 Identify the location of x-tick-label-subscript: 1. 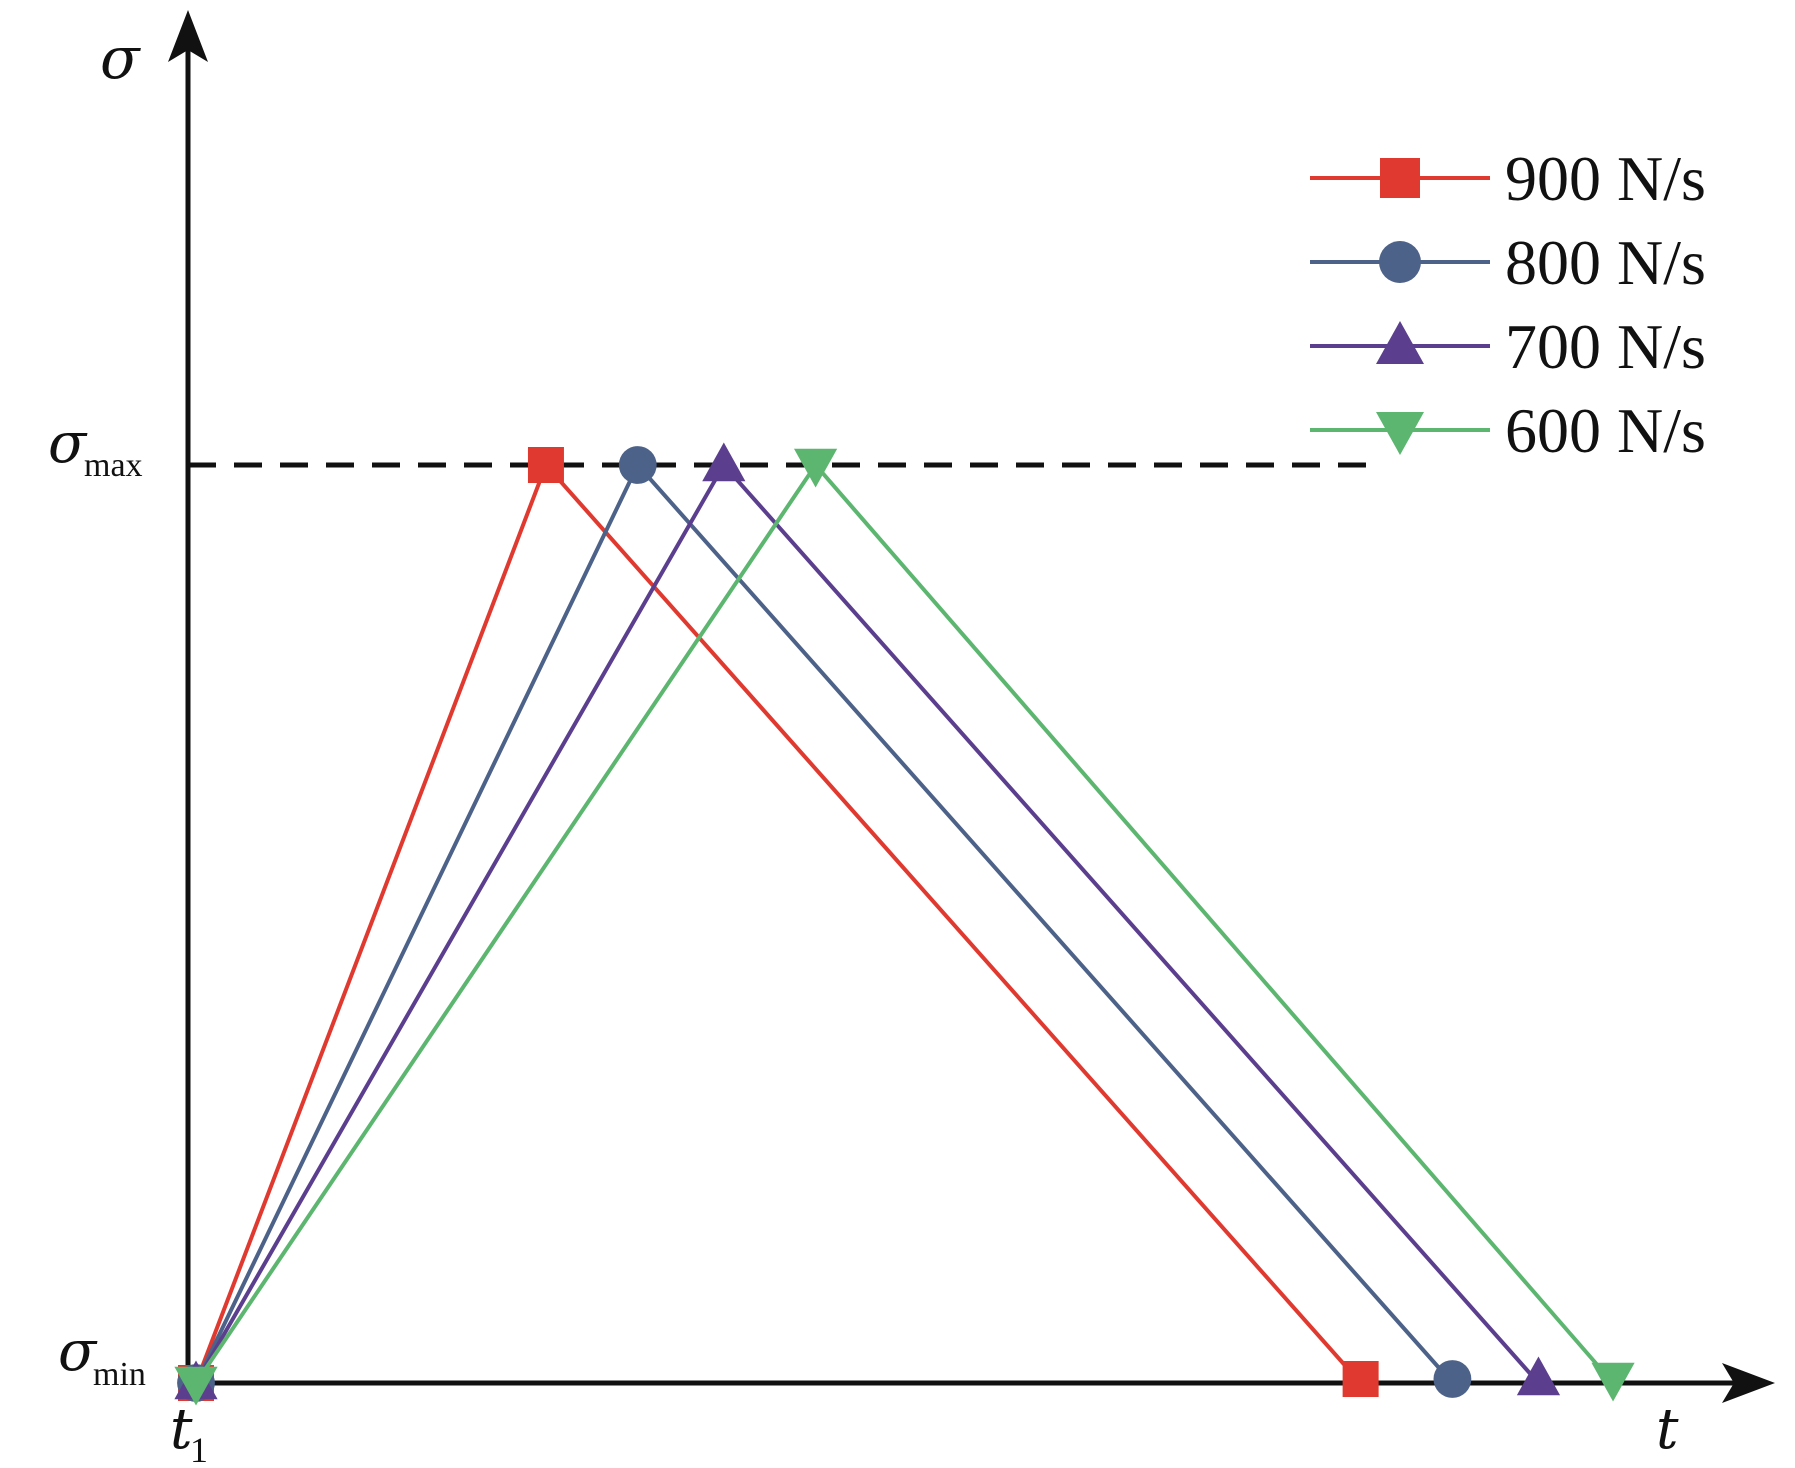
(199, 1449).